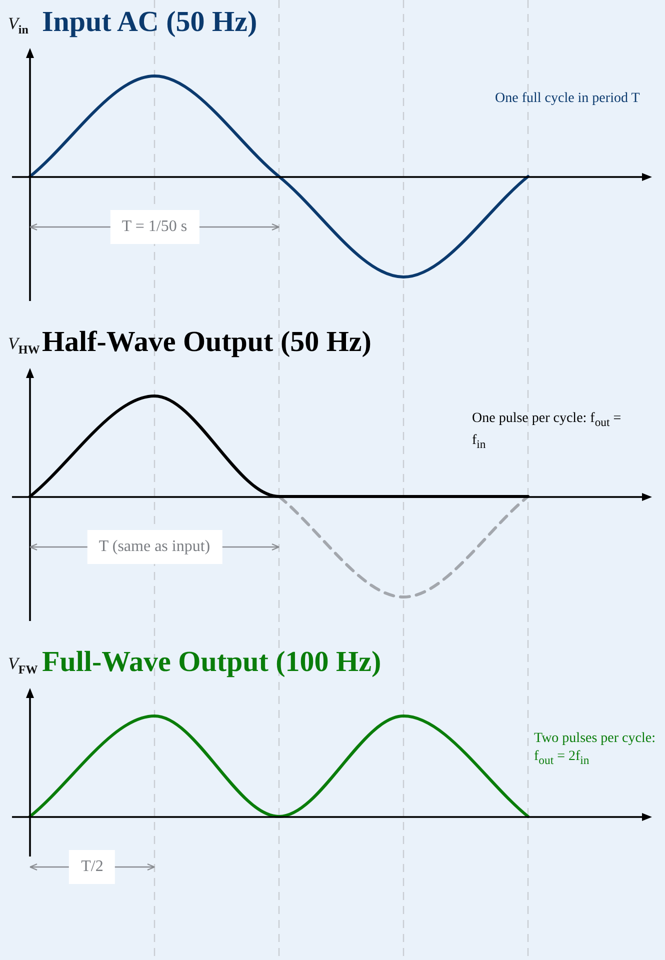  I want to click on annotation: Two pulses per cycle: f$_{out}$ = 2f$_{in}$, so click(595, 749).